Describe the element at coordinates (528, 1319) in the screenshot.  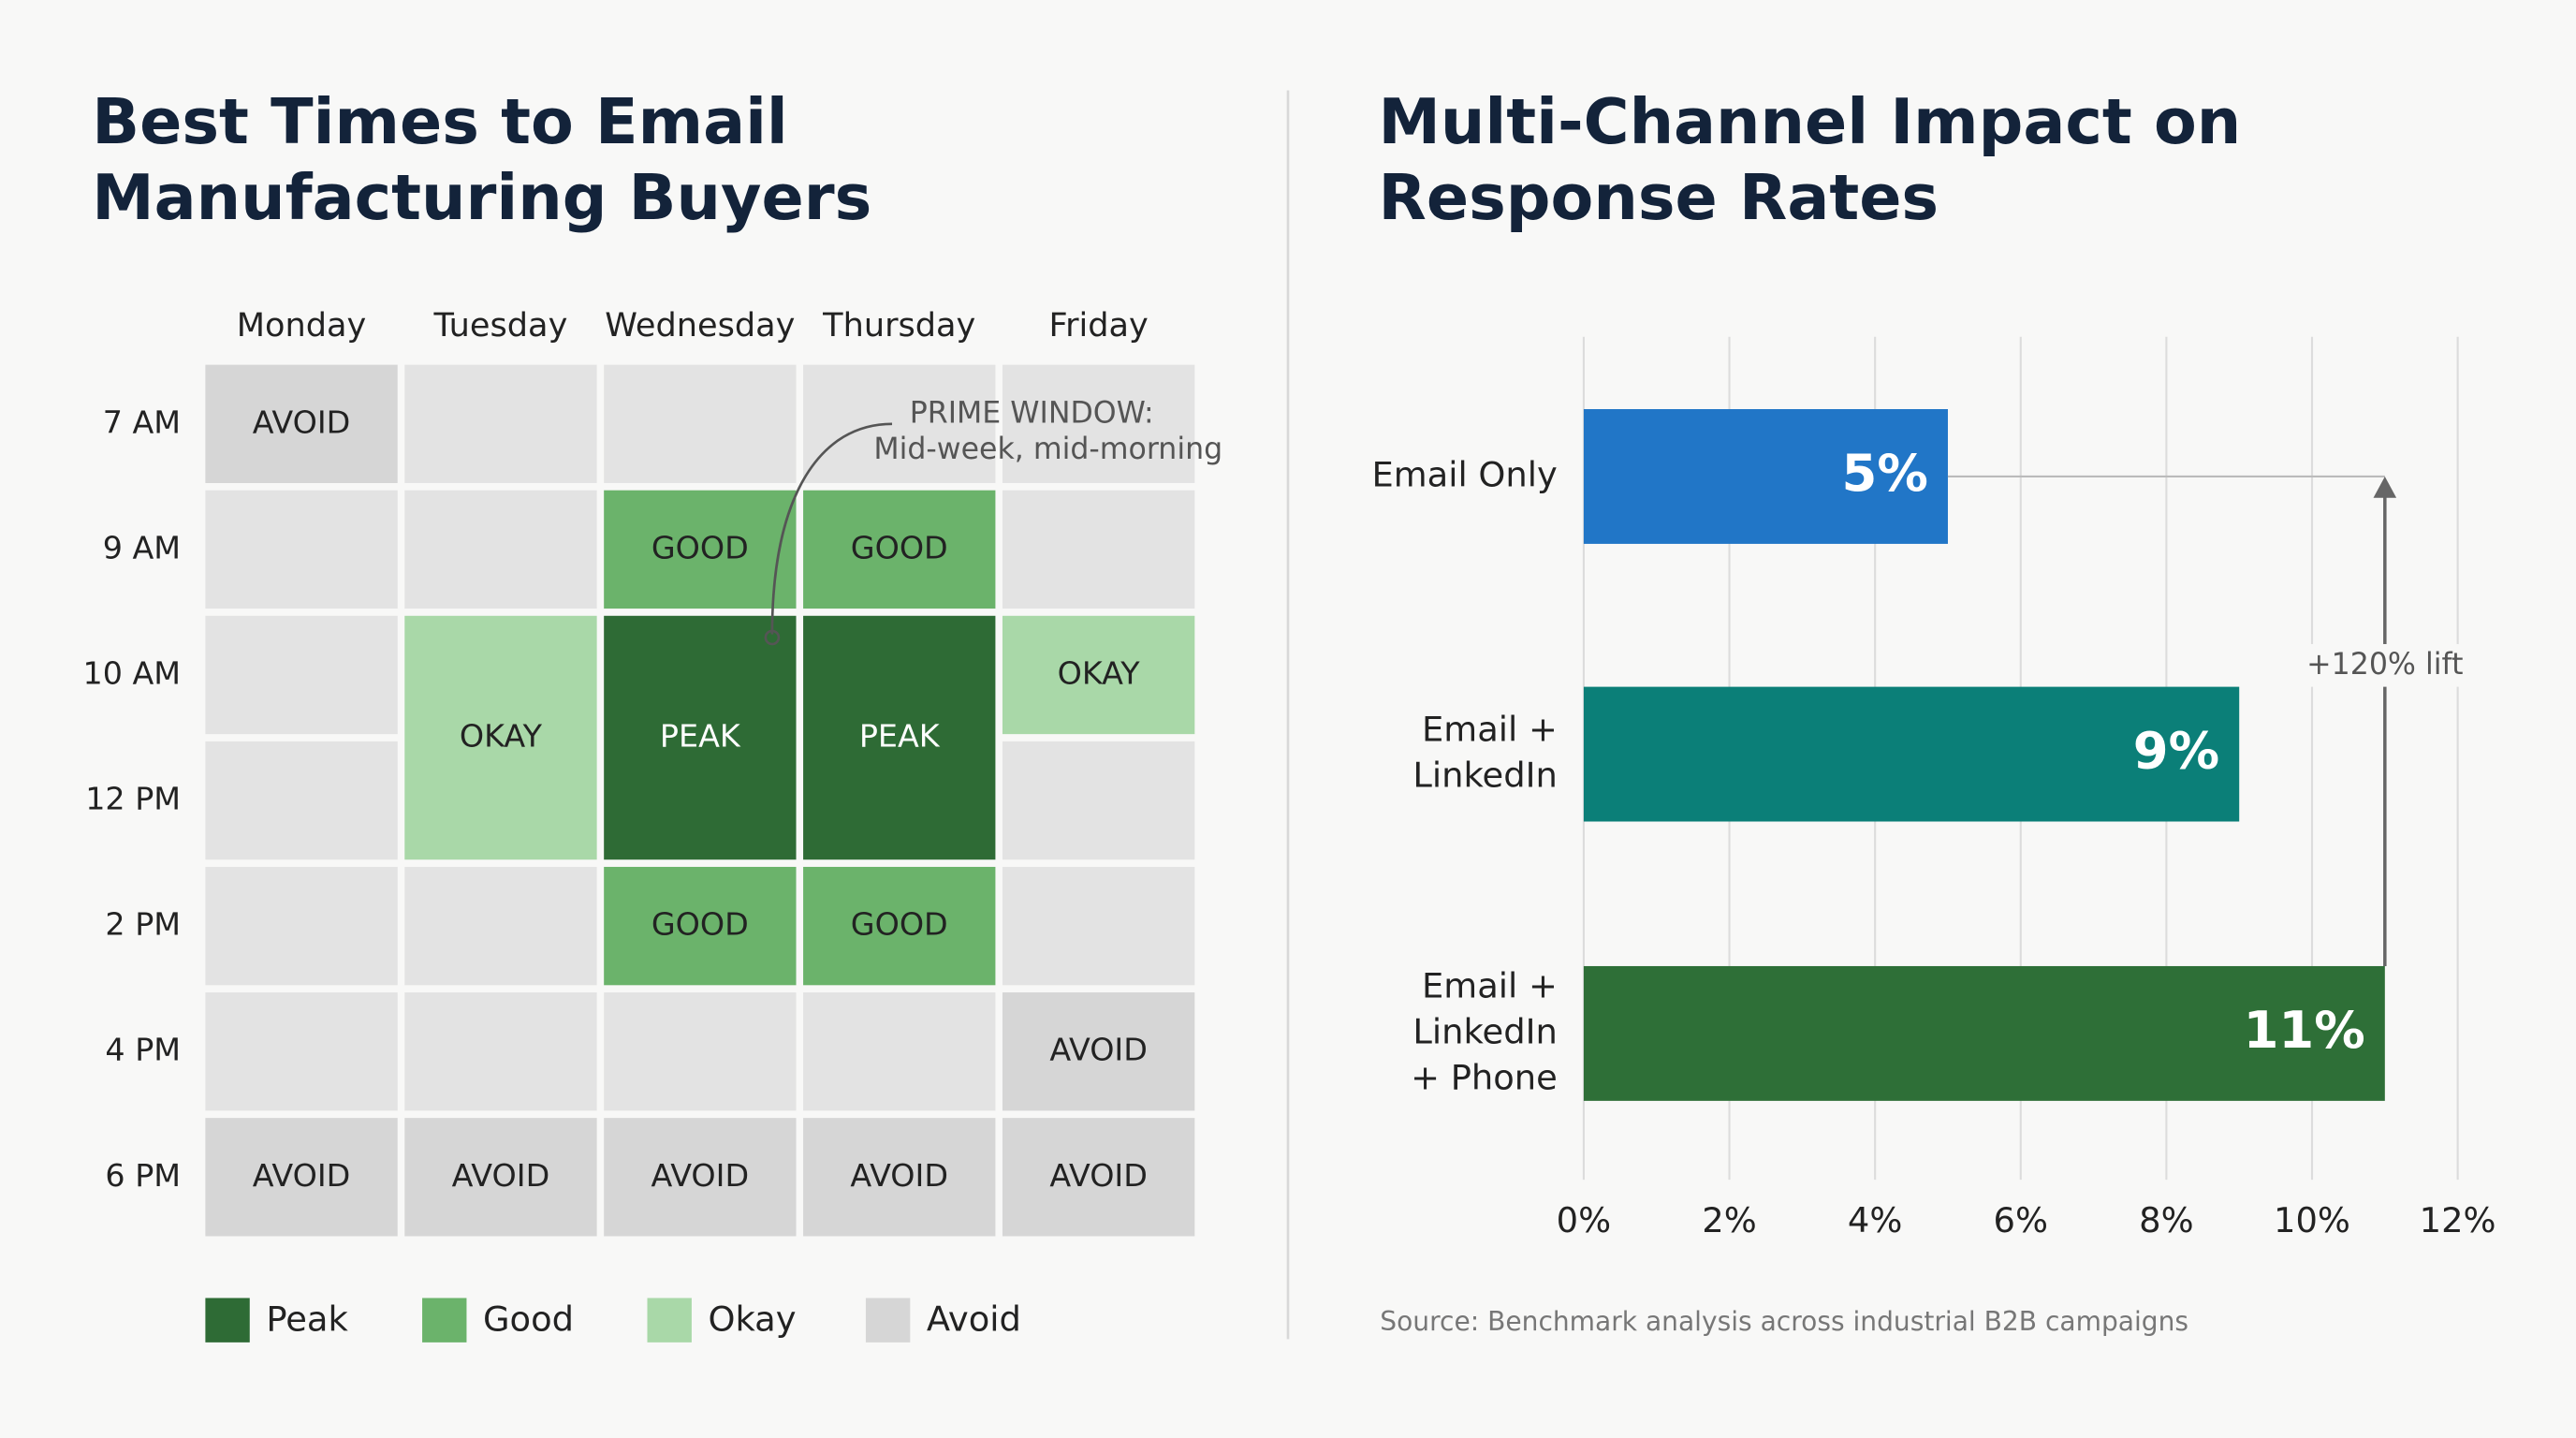
I see `legend-label: Good` at that location.